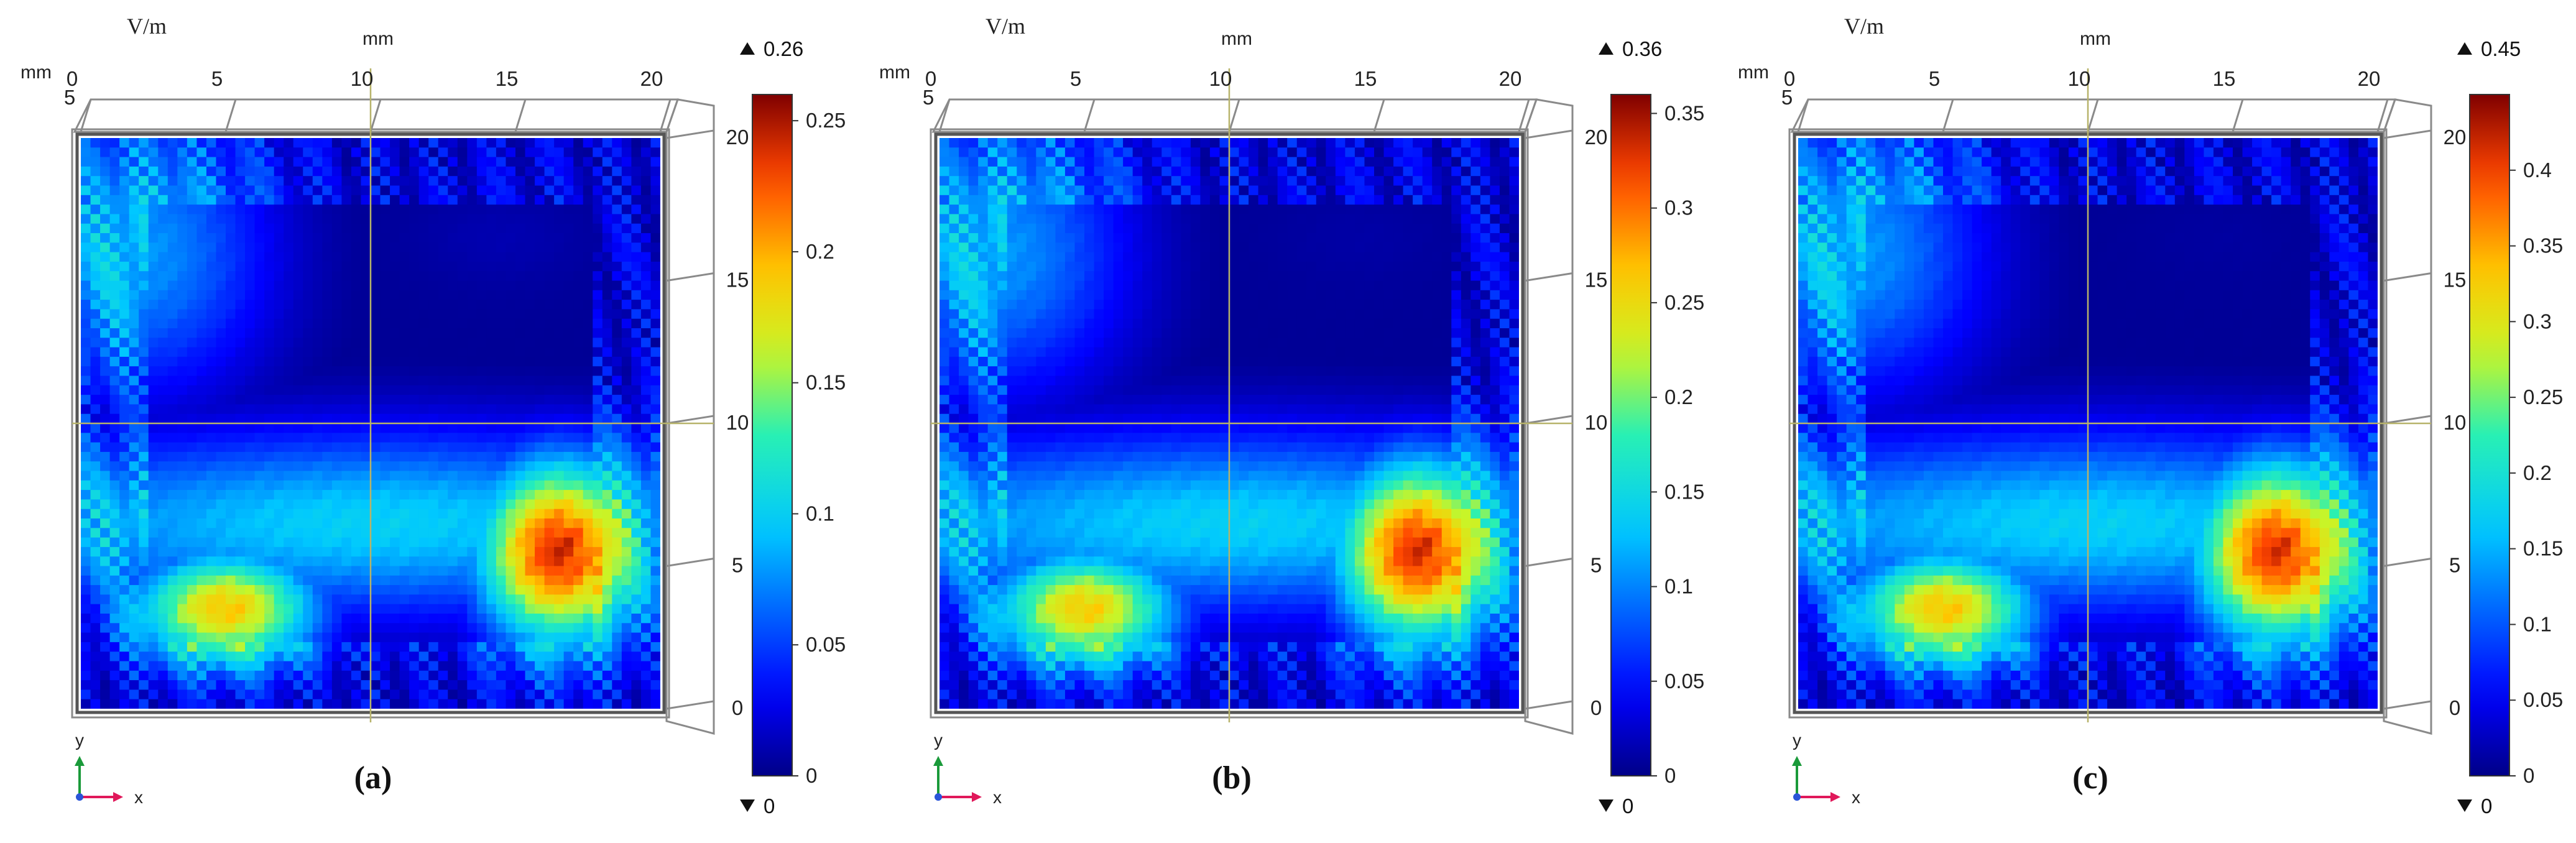  What do you see at coordinates (1642, 48) in the screenshot?
I see `colorbar-max-label: 0.36` at bounding box center [1642, 48].